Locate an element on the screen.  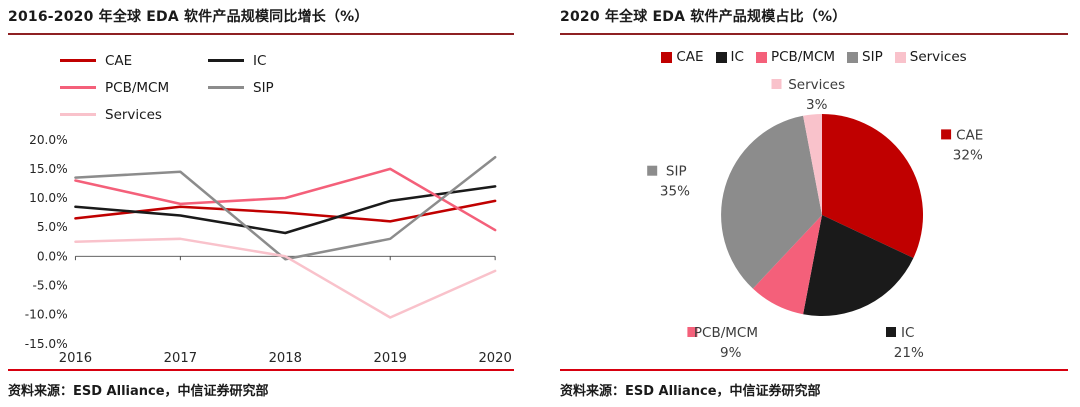
svg-text: 3% is located at coordinates (817, 105).